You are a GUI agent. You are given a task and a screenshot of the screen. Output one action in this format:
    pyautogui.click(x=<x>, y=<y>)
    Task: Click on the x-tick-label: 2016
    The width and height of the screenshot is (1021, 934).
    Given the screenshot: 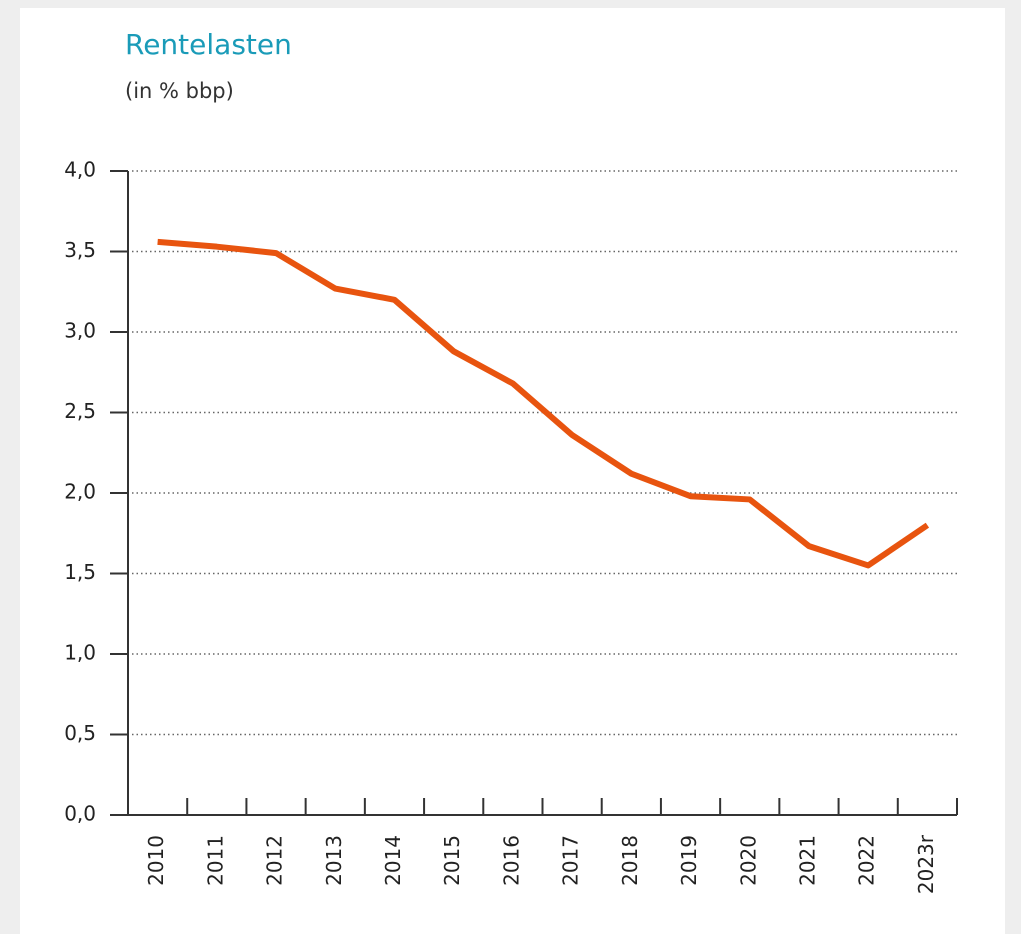 What is the action you would take?
    pyautogui.click(x=511, y=860)
    